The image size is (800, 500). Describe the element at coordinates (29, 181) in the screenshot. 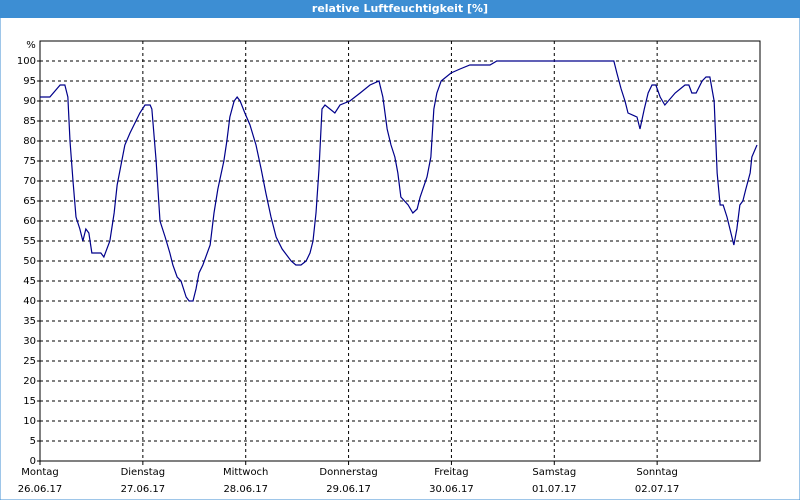

I see `y-tick-label: 70` at that location.